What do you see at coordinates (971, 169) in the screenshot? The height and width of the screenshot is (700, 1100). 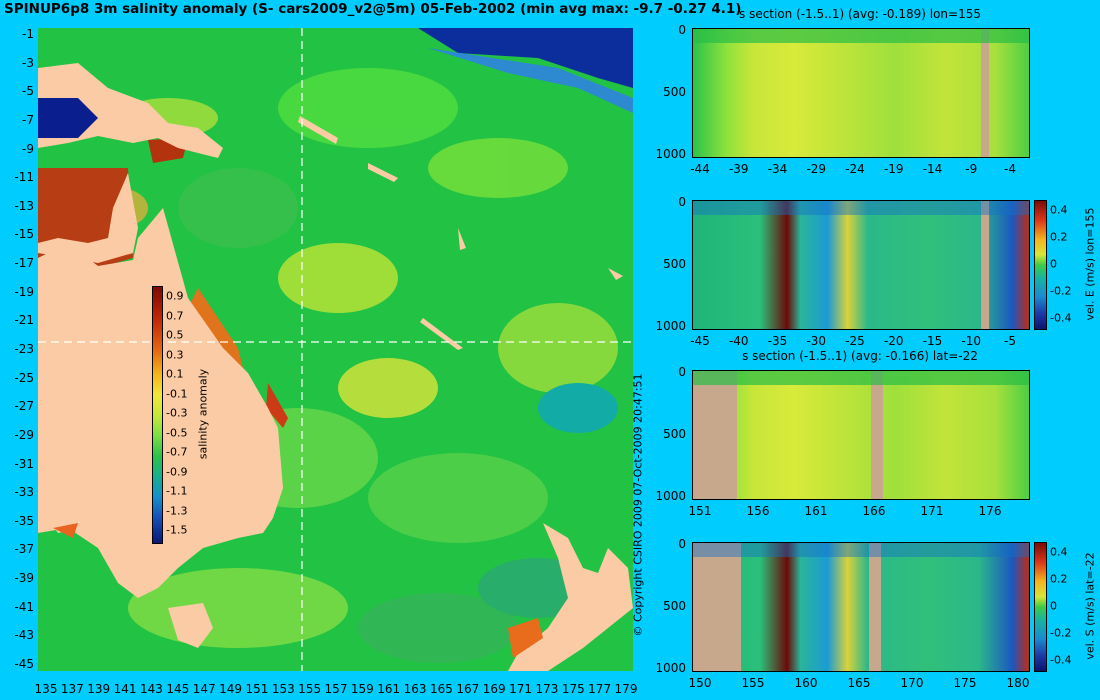 I see `panel-x-tick: -9` at bounding box center [971, 169].